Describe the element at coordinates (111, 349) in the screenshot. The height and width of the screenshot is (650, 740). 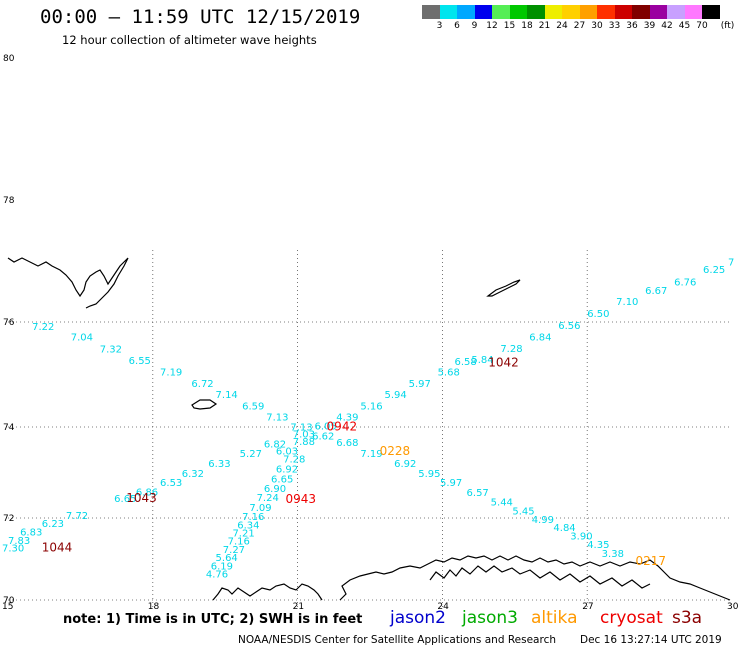
I see `wave-height-value: 7.32` at that location.